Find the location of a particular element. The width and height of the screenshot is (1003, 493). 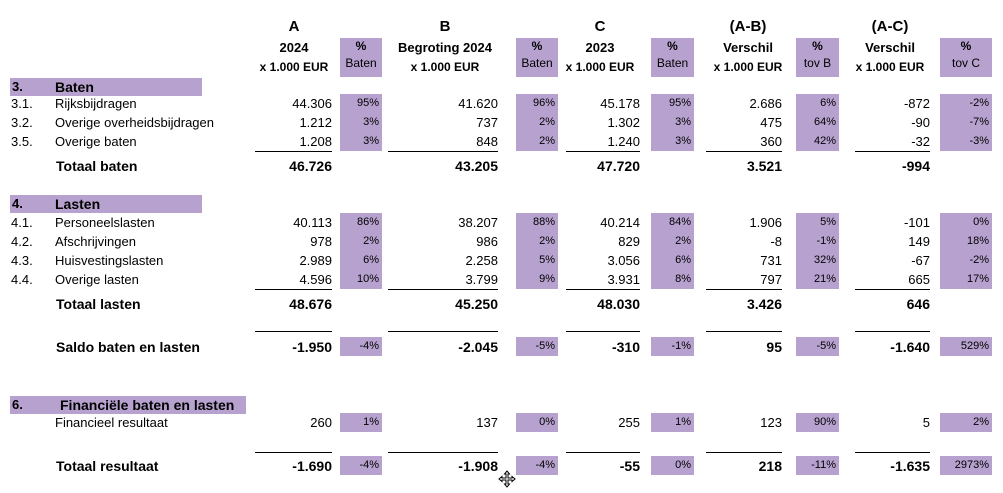

value-cell: 797 is located at coordinates (771, 279).